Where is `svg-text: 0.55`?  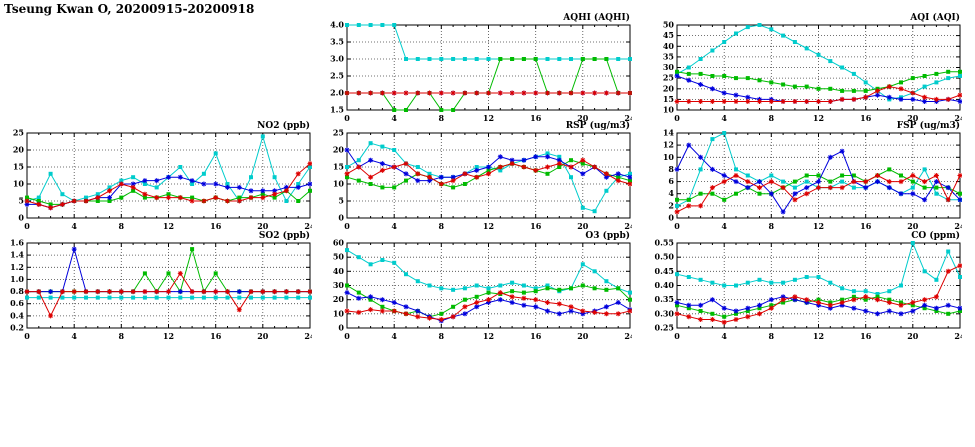
svg-text: 0.55 is located at coordinates (664, 243).